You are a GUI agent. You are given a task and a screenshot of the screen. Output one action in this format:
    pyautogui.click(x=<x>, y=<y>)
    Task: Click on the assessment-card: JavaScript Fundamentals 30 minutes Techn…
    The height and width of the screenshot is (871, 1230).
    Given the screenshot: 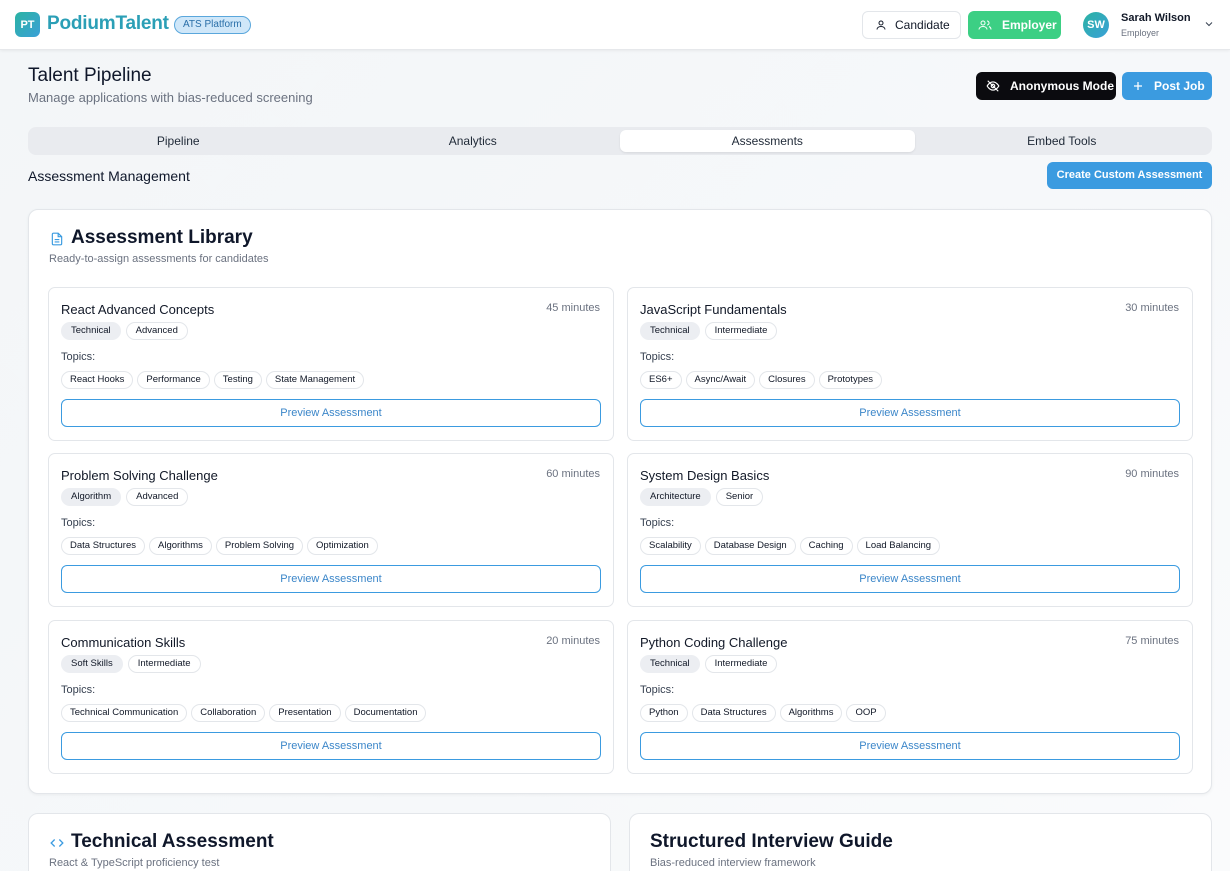 What is the action you would take?
    pyautogui.click(x=910, y=364)
    